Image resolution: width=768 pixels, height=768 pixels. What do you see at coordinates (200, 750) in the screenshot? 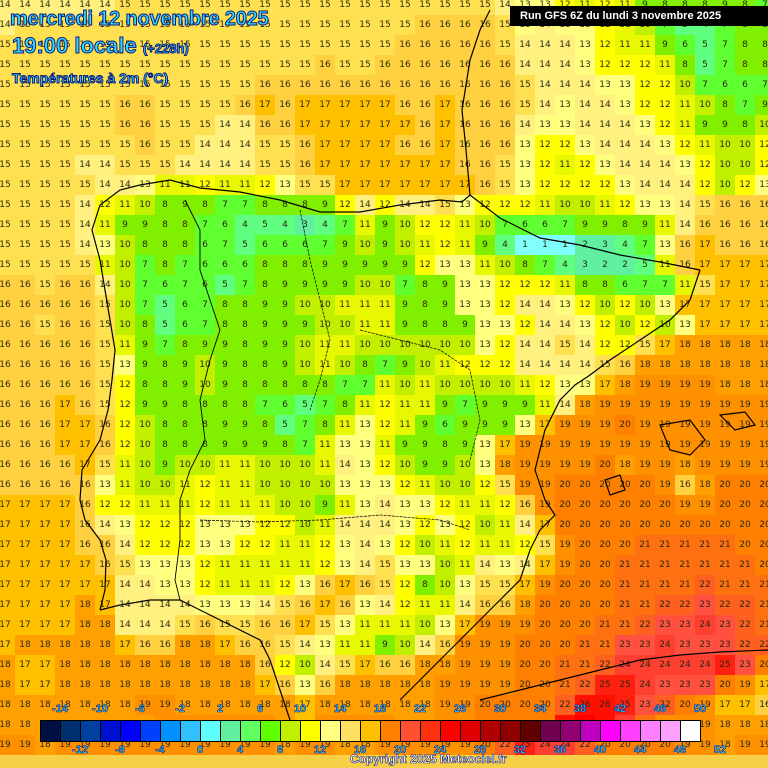
I see `legend-tick-label: 0` at bounding box center [200, 750].